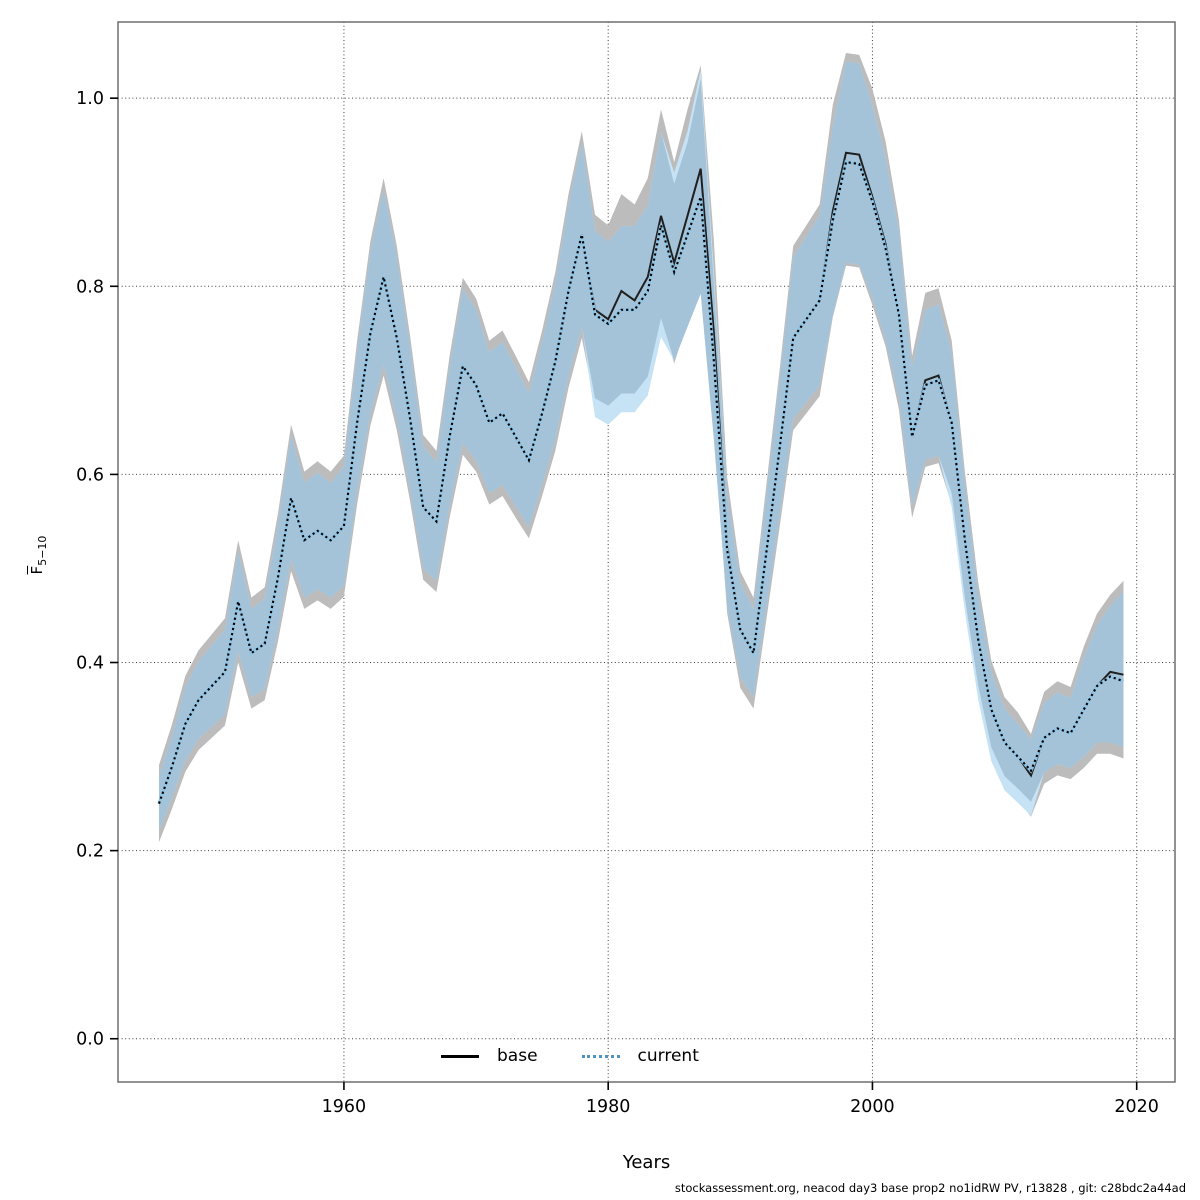 The height and width of the screenshot is (1200, 1200). I want to click on x-tick-label-2000: 2000, so click(872, 1107).